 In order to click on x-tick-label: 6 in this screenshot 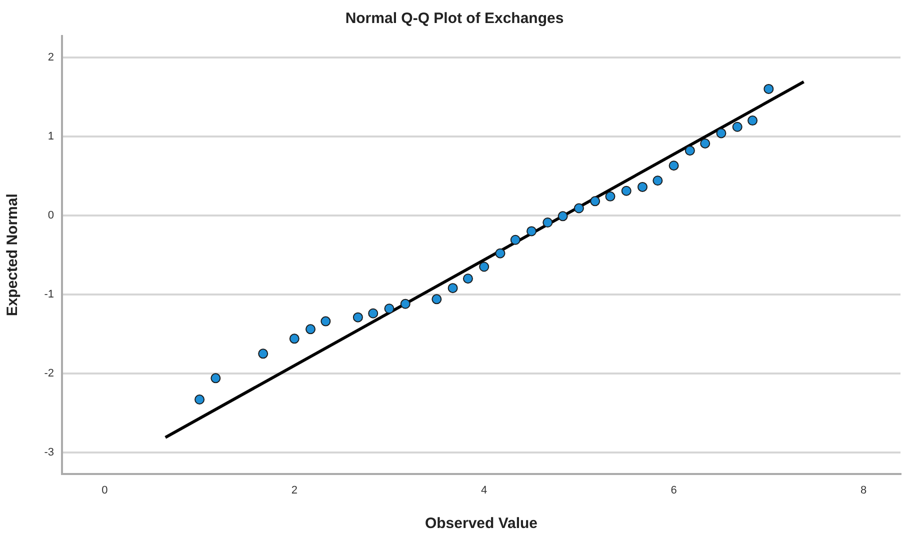, I will do `click(673, 490)`.